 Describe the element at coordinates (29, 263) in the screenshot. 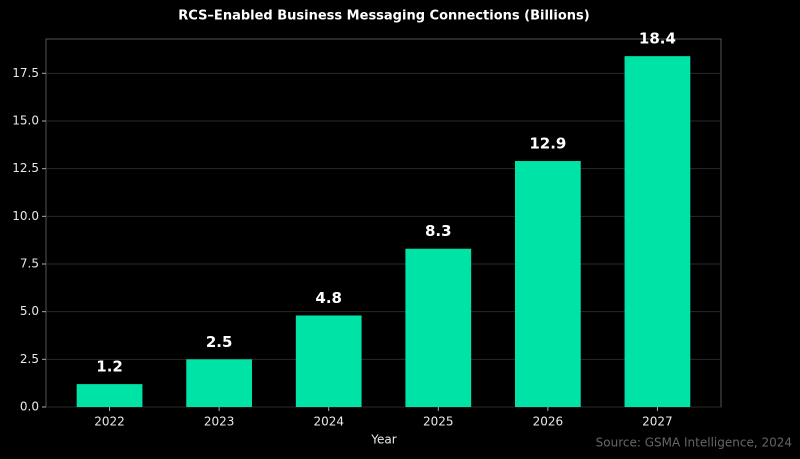

I see `y-tick-label: 7.5` at that location.